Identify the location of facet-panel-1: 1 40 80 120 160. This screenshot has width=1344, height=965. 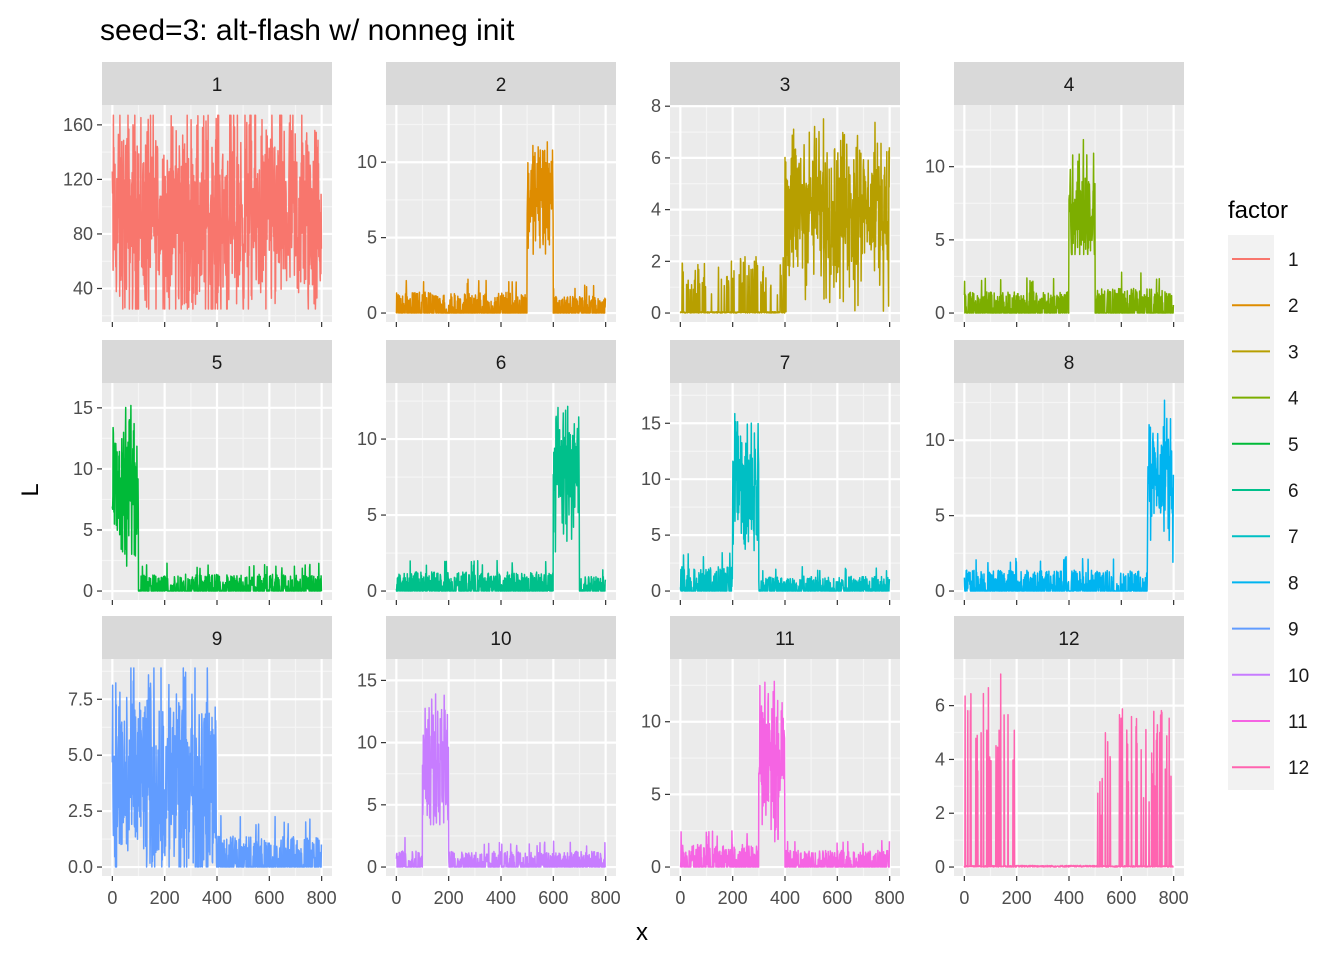
(197, 194).